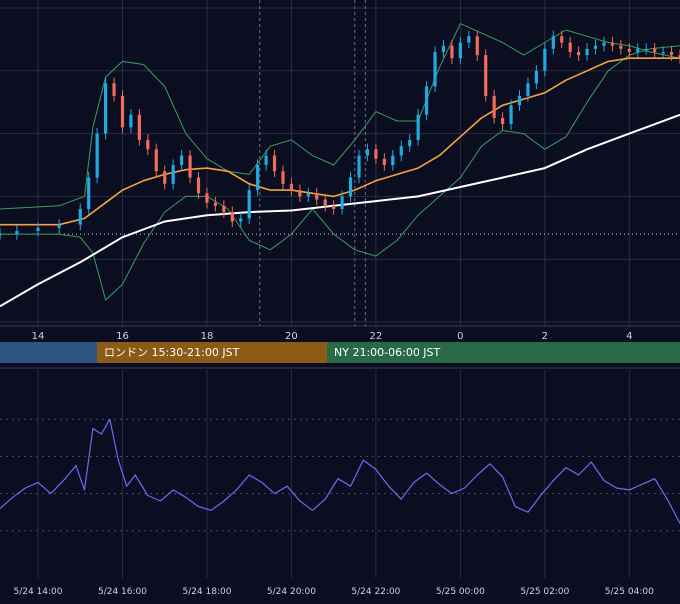  What do you see at coordinates (48, 352) in the screenshot?
I see `session-band-tokyo` at bounding box center [48, 352].